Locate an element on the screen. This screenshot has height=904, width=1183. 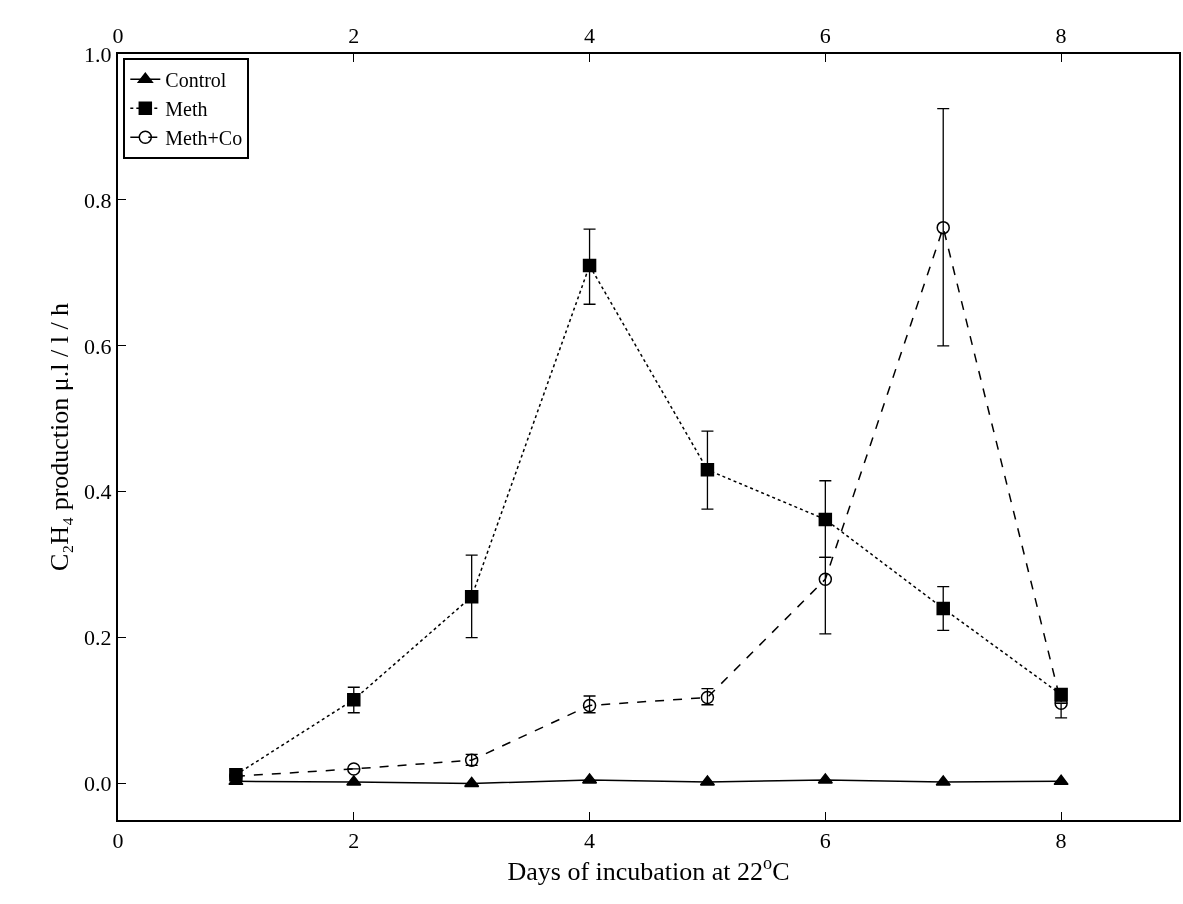
legend-label: Meth+Co is located at coordinates (204, 138).